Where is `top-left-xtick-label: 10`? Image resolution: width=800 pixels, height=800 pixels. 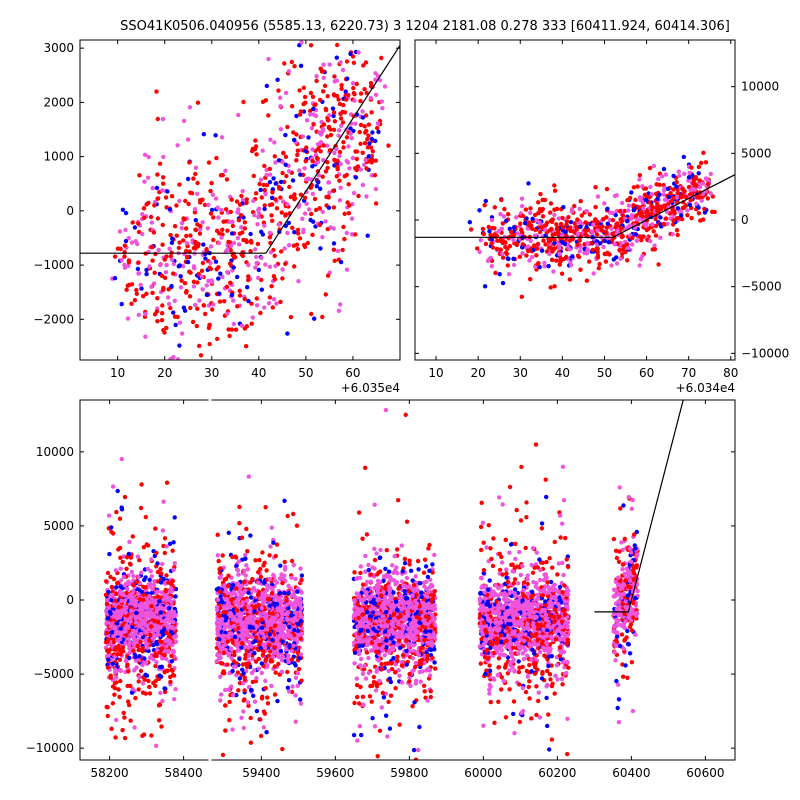 top-left-xtick-label: 10 is located at coordinates (117, 373).